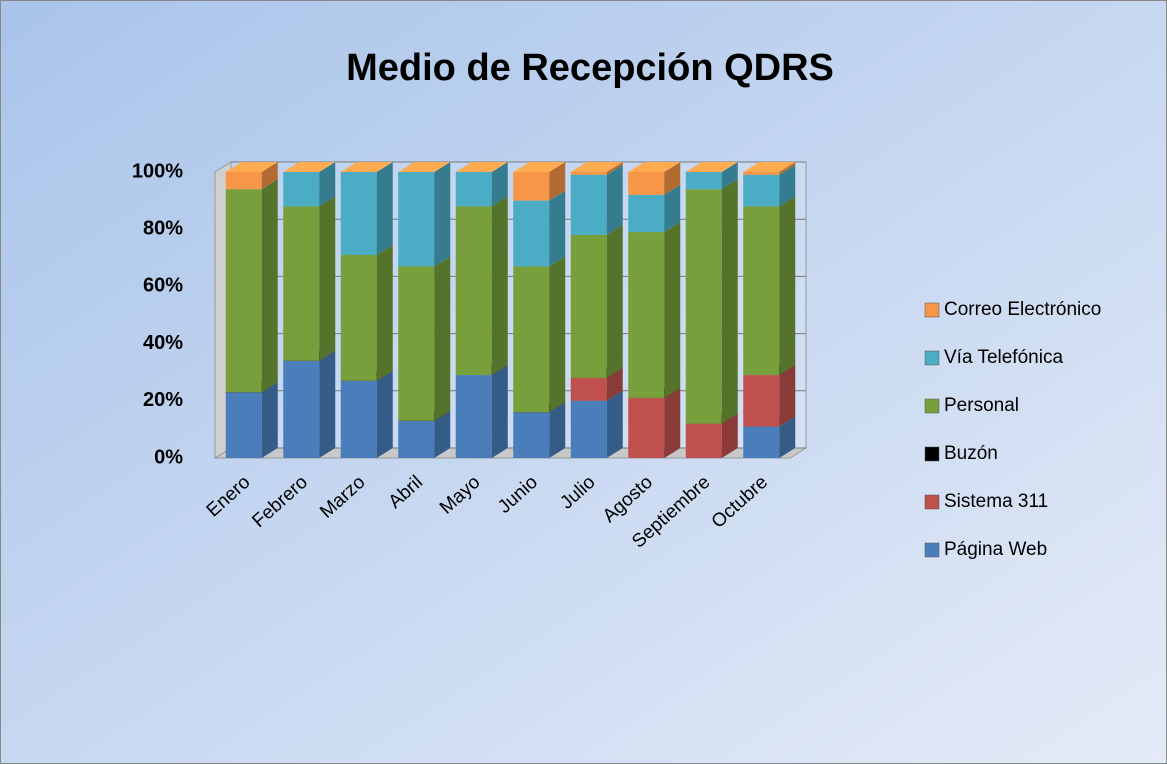  What do you see at coordinates (971, 453) in the screenshot?
I see `legend-label: Buzón` at bounding box center [971, 453].